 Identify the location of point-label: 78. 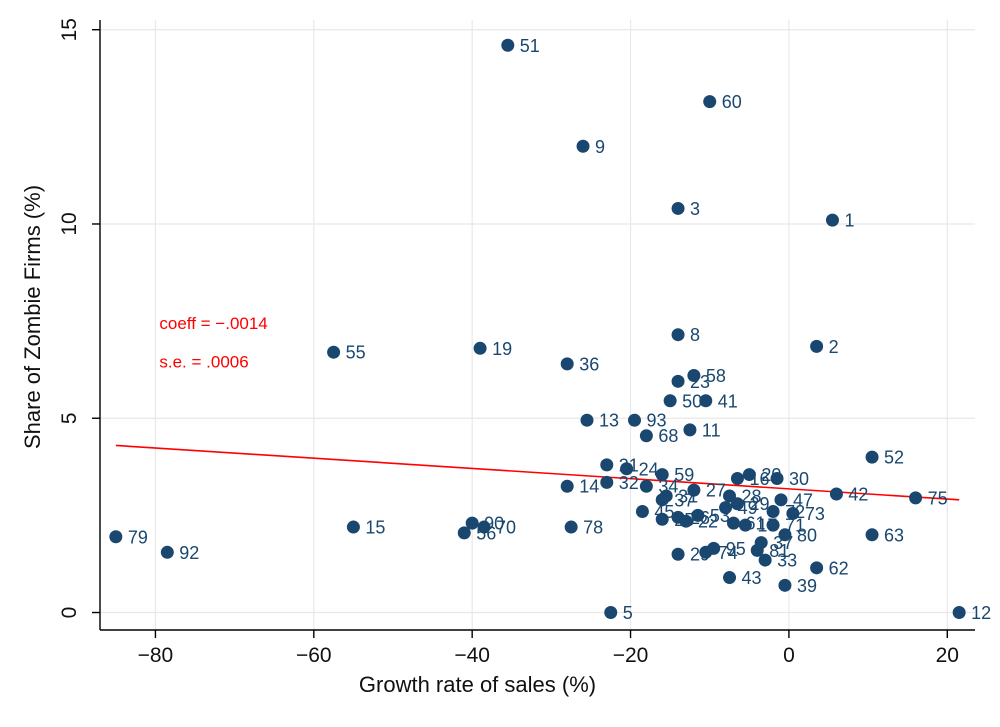
(593, 528).